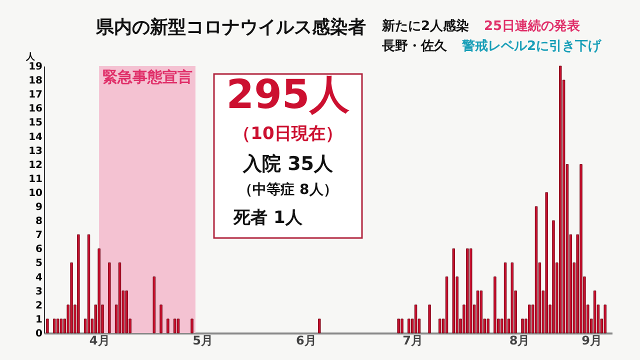  Describe the element at coordinates (288, 164) in the screenshot. I see `annotation: 入院 35人` at that location.